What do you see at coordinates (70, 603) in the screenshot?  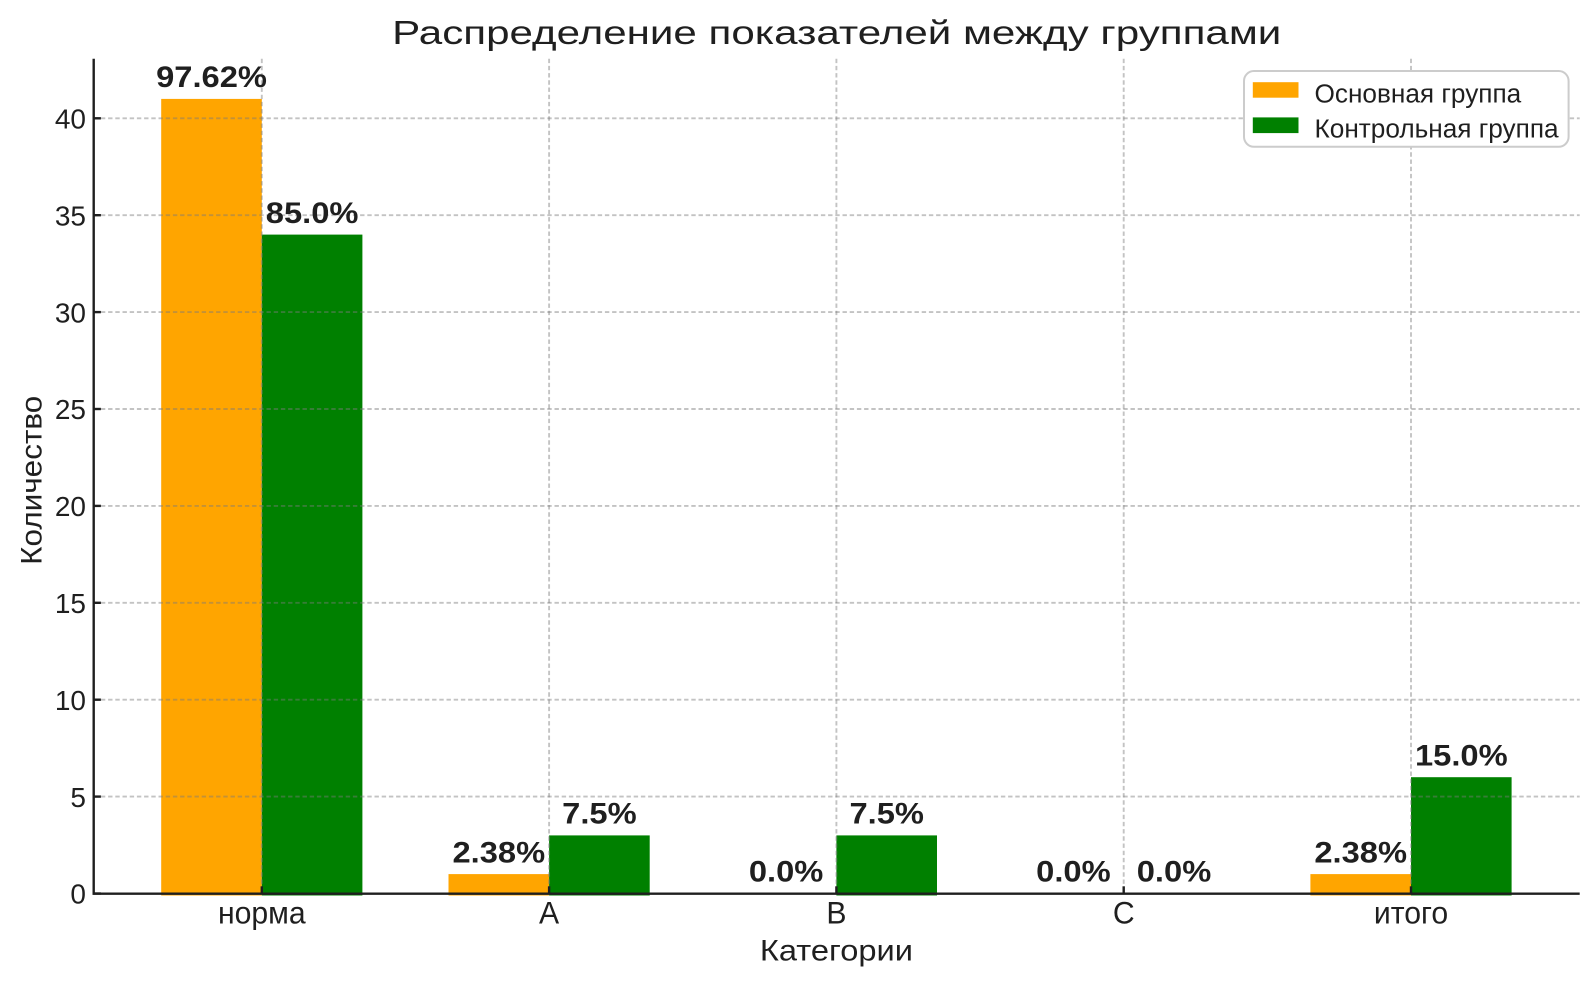 I see `svg-text: 15` at bounding box center [70, 603].